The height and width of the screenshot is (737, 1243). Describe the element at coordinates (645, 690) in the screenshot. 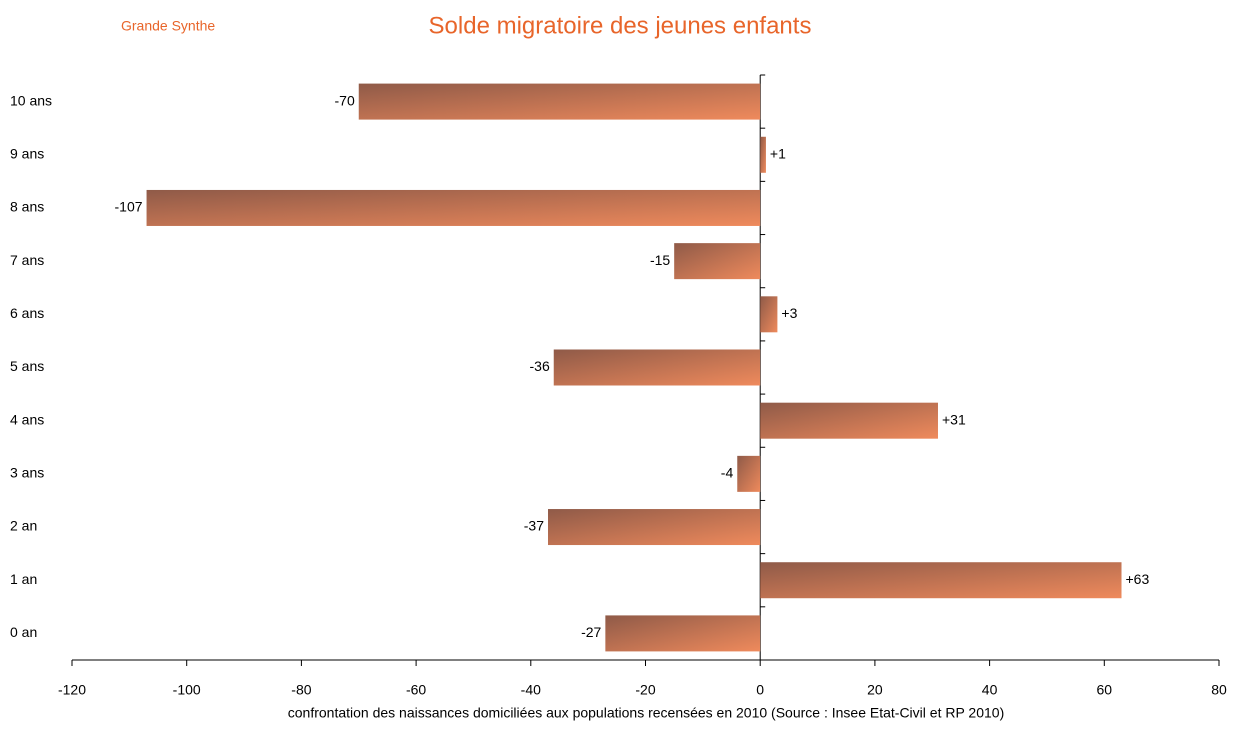

I see `x-tick-label: -20` at that location.